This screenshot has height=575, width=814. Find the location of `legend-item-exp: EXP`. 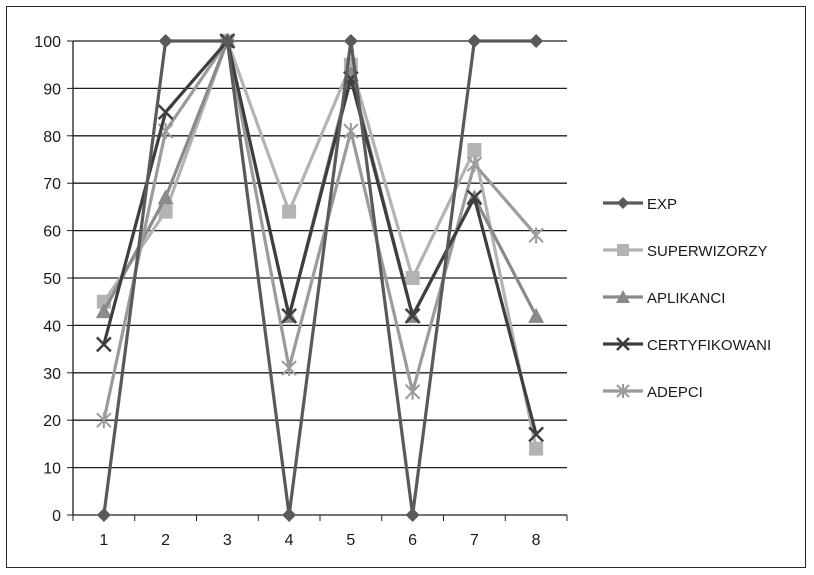

legend-item-exp: EXP is located at coordinates (640, 204).